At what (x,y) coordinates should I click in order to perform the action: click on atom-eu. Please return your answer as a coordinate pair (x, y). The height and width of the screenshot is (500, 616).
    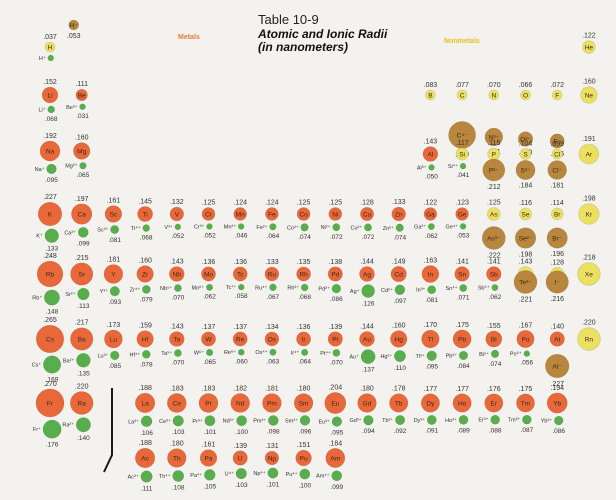
    Looking at the image, I should click on (335, 403).